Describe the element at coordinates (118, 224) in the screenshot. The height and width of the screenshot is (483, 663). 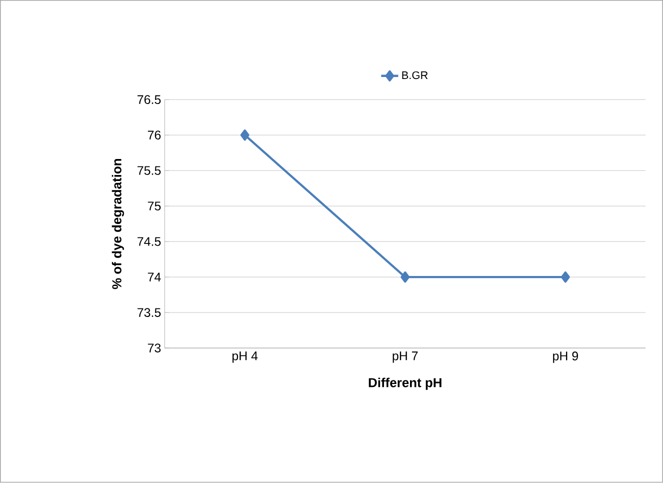
I see `y-axis-title: % of dye degradation` at that location.